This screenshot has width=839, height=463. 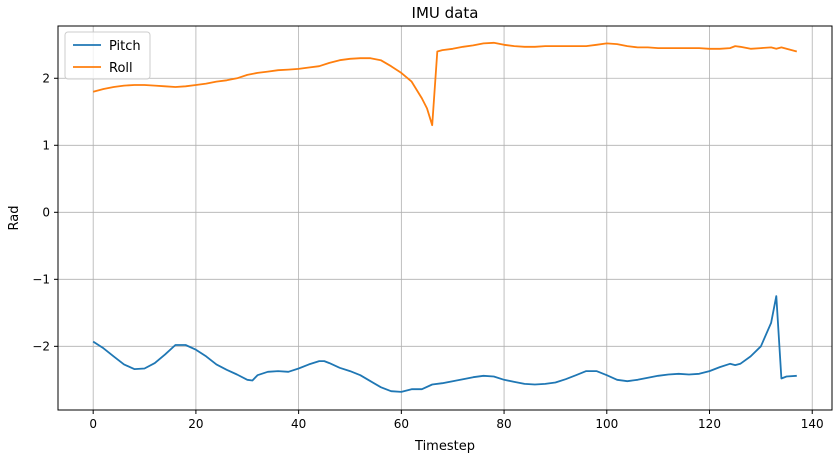 What do you see at coordinates (46, 145) in the screenshot?
I see `y-tick-label: 1` at bounding box center [46, 145].